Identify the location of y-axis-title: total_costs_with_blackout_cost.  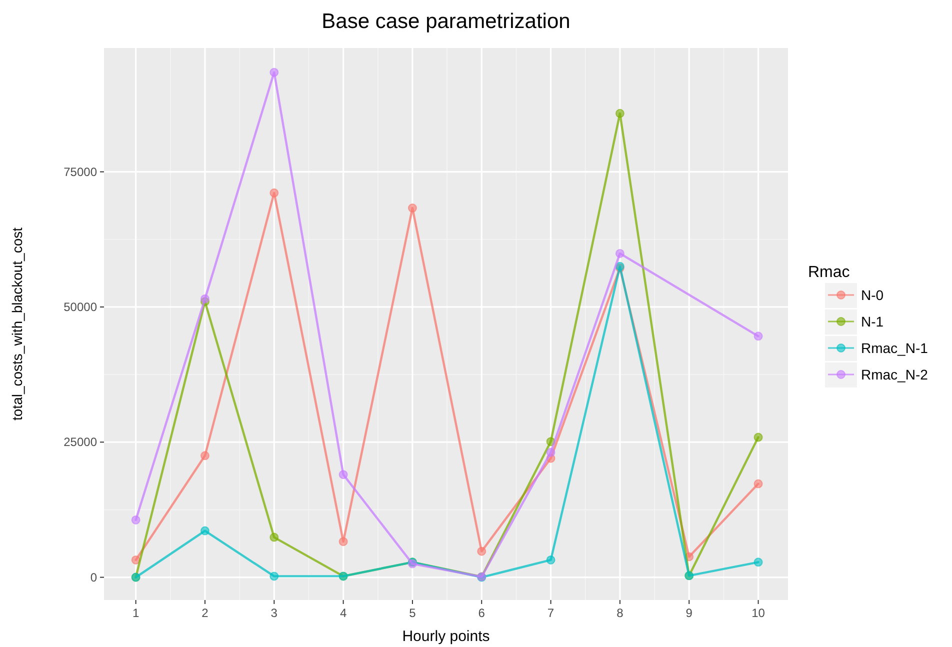
(17, 323).